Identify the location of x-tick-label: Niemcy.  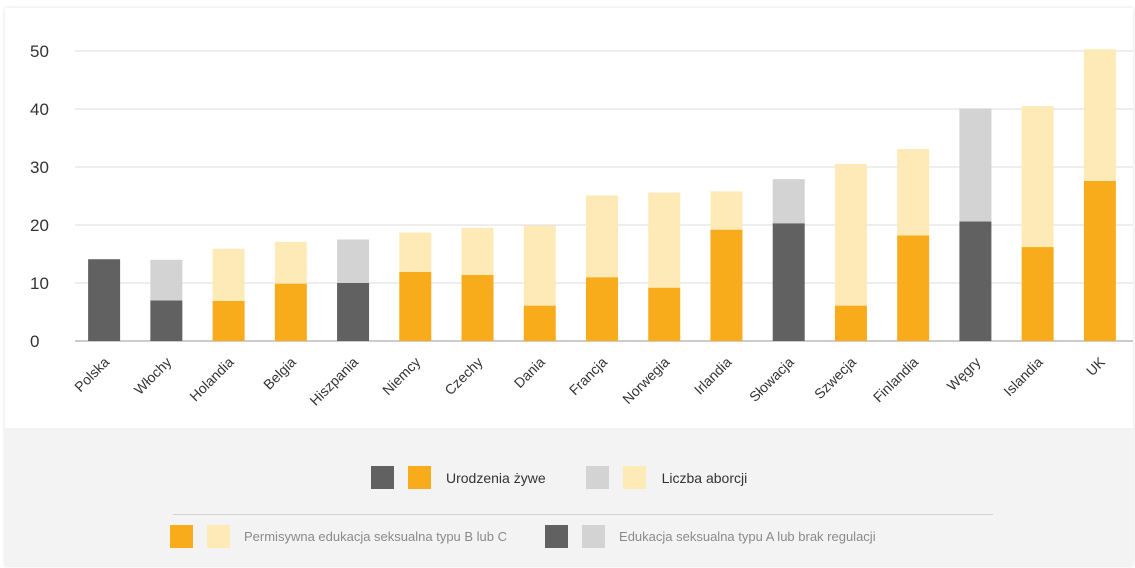
(401, 376).